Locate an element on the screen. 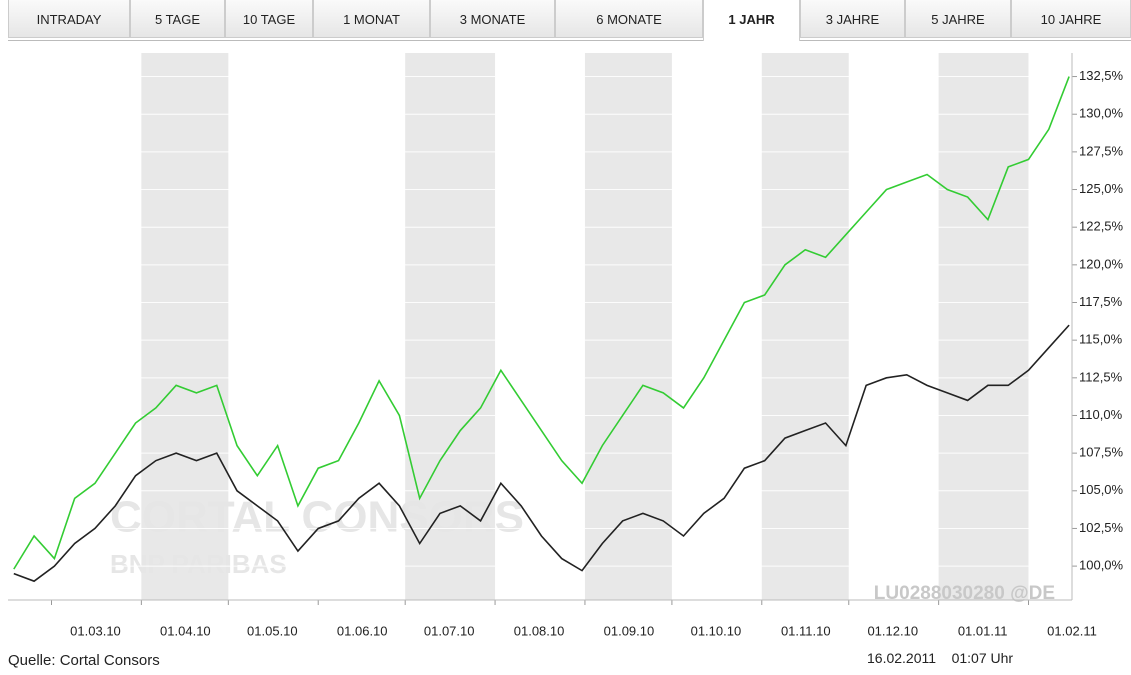 This screenshot has height=675, width=1131. x-tick-label: 01.06.10 is located at coordinates (362, 630).